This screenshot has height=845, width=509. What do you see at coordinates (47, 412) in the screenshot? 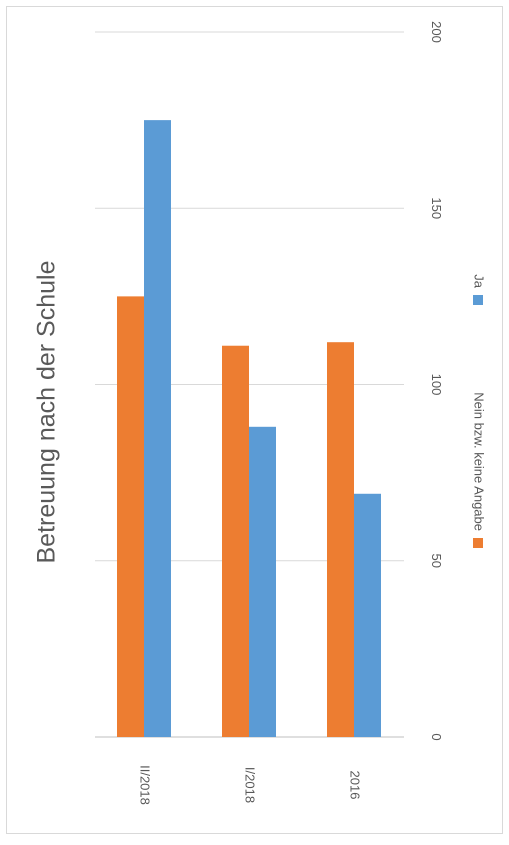
I see `chart-title: Betreuung nach der Schule` at bounding box center [47, 412].